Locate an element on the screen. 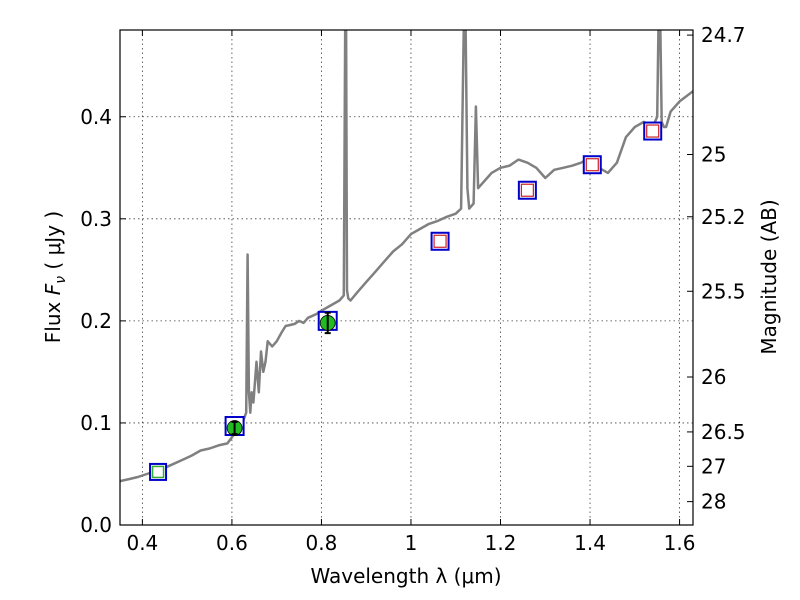 Image resolution: width=800 pixels, height=600 pixels. y2-tick-label: 24.7 is located at coordinates (723, 35).